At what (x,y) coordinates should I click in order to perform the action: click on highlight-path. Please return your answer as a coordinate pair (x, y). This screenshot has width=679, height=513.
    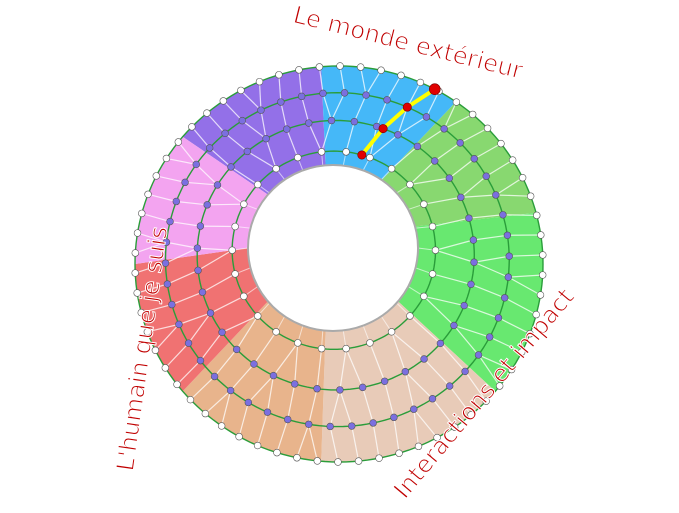
    Looking at the image, I should click on (398, 122).